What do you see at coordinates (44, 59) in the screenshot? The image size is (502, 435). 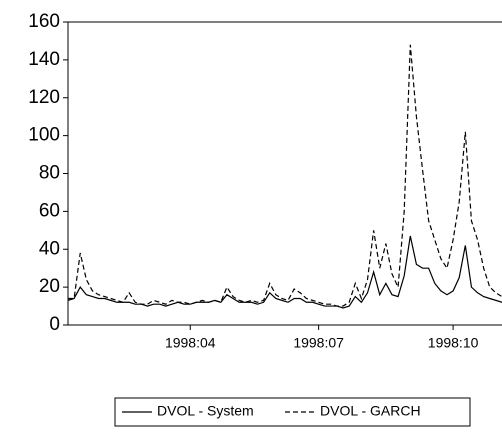 I see `y-tick-label: 140` at bounding box center [44, 59].